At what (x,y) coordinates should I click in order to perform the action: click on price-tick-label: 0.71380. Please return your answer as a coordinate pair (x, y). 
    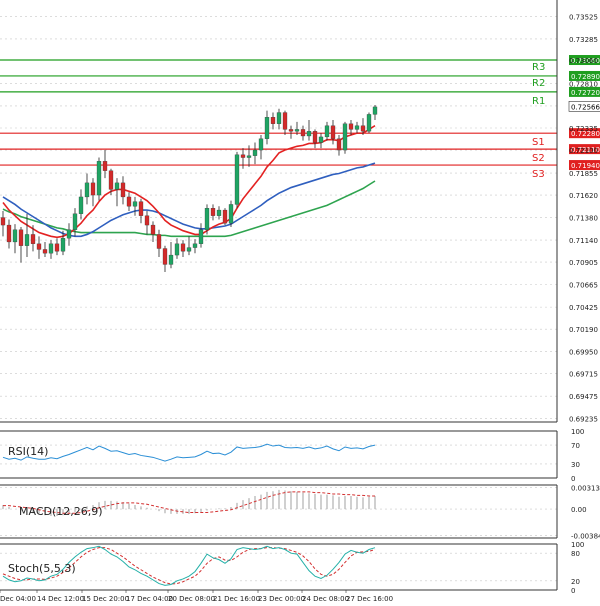
    Looking at the image, I should click on (583, 219).